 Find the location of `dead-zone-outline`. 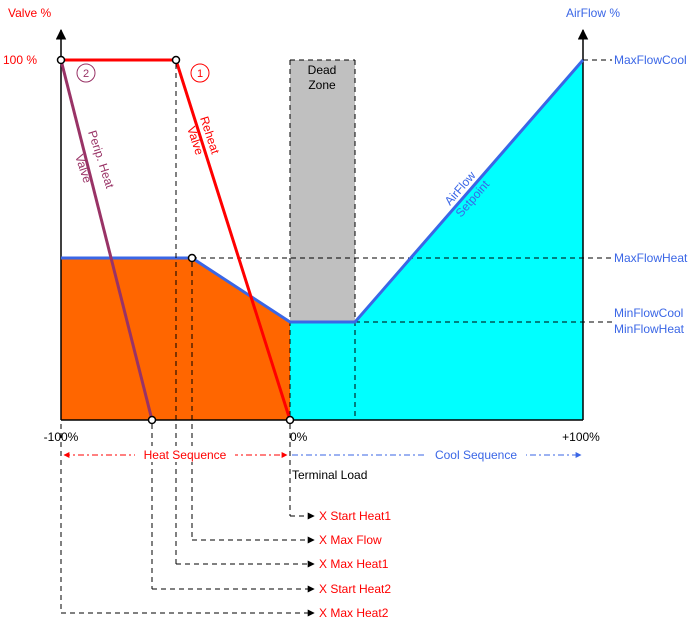

dead-zone-outline is located at coordinates (322, 239).